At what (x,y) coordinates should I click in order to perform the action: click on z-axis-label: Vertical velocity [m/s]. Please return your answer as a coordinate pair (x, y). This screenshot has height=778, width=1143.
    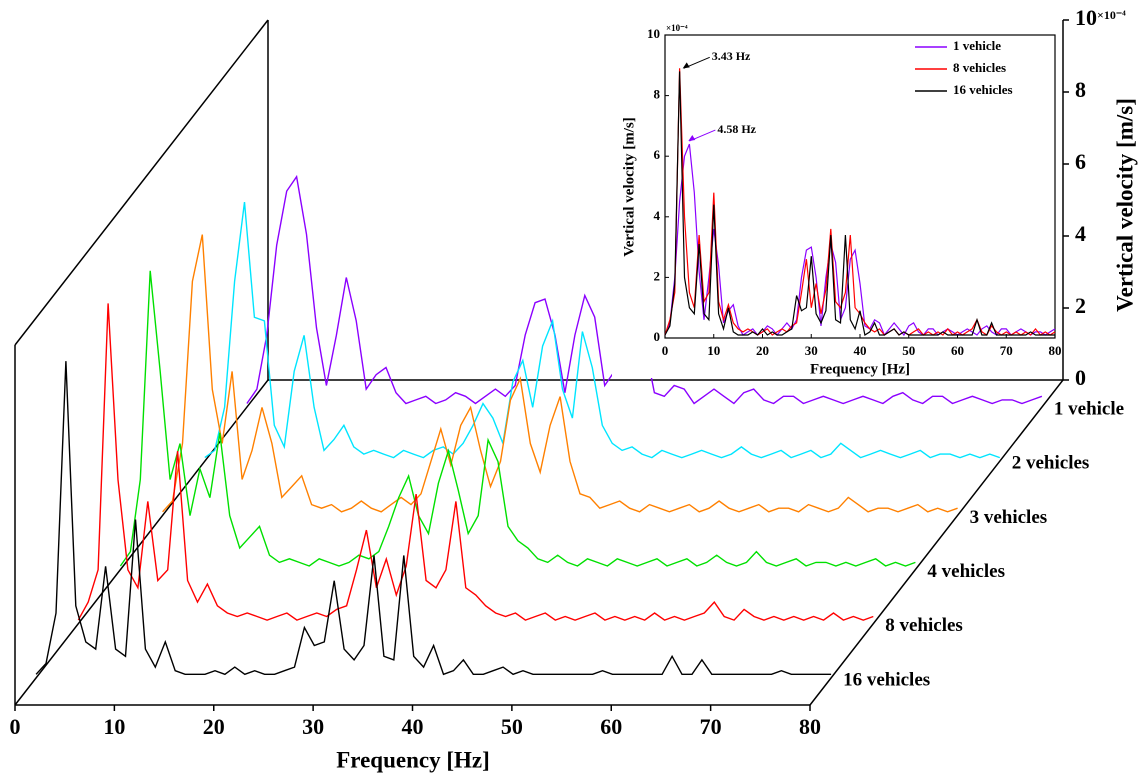
    Looking at the image, I should click on (1124, 205).